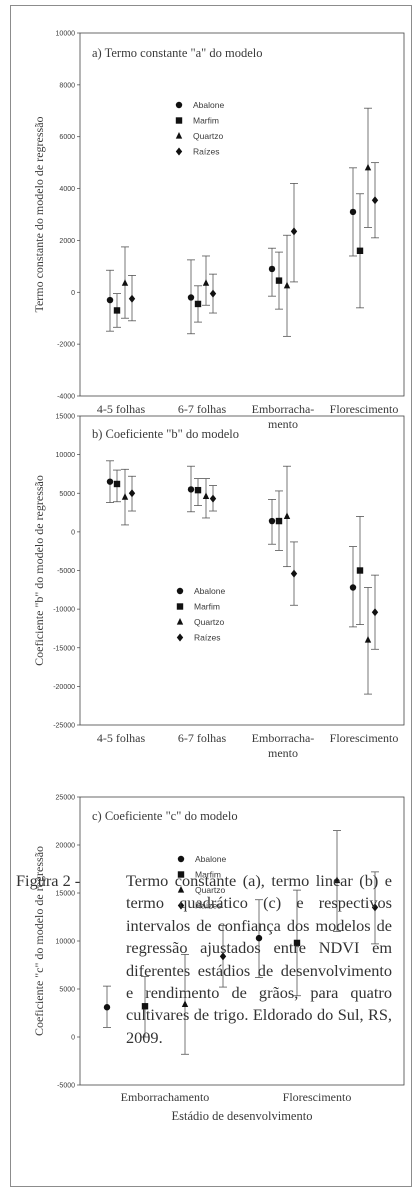 The width and height of the screenshot is (414, 1189). What do you see at coordinates (181, 859) in the screenshot?
I see `legend-marker-abalone` at bounding box center [181, 859].